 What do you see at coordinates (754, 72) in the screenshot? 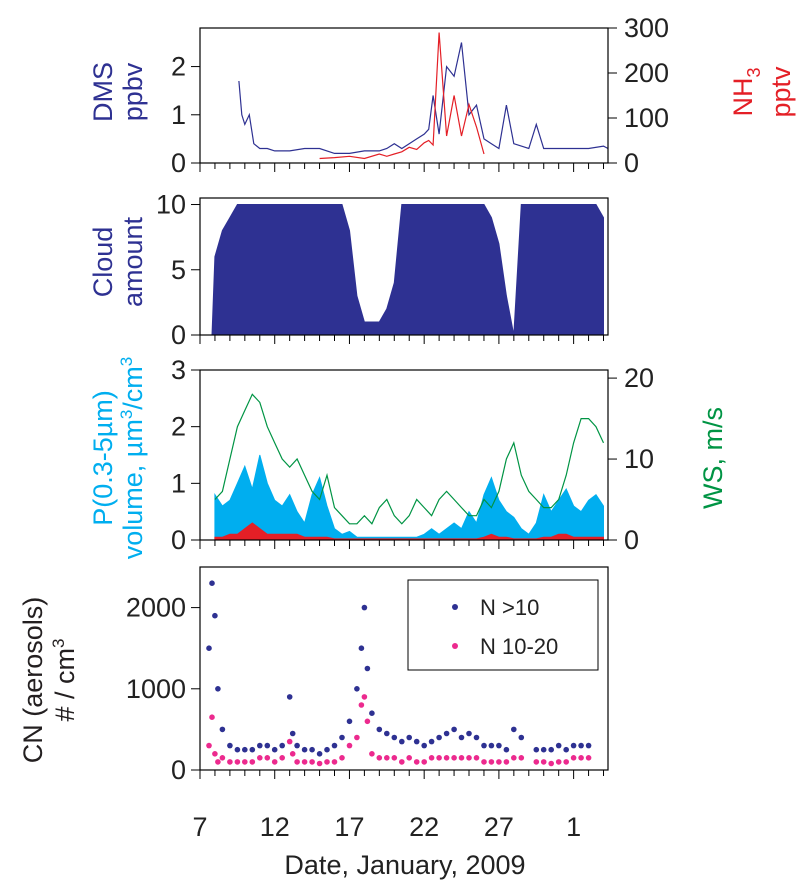
I see `nh3-ylabel-sub: 3` at bounding box center [754, 72].